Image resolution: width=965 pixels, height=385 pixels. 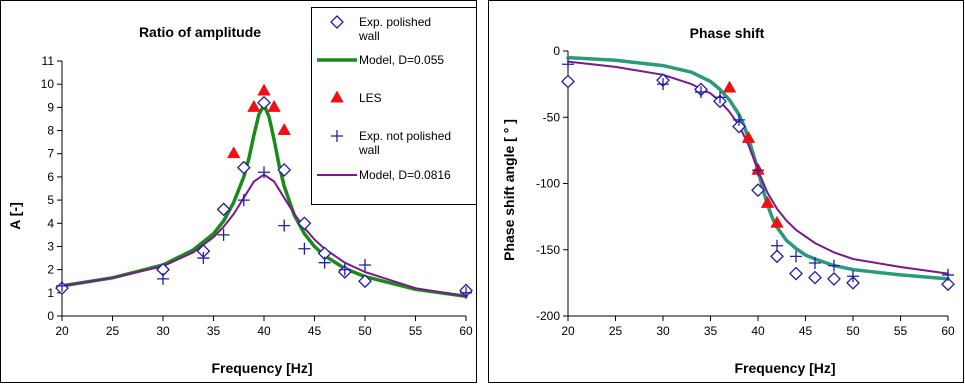 I want to click on x-tick-label-left: 50, so click(x=365, y=331).